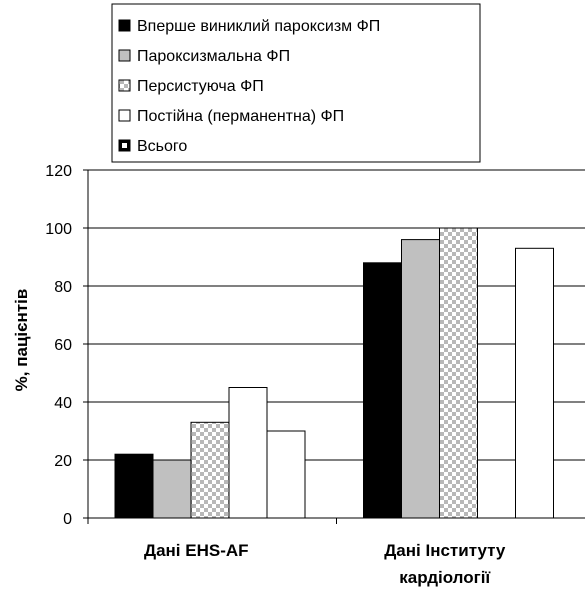 Image resolution: width=585 pixels, height=590 pixels. What do you see at coordinates (58, 171) in the screenshot?
I see `y-tick-label: 120` at bounding box center [58, 171].